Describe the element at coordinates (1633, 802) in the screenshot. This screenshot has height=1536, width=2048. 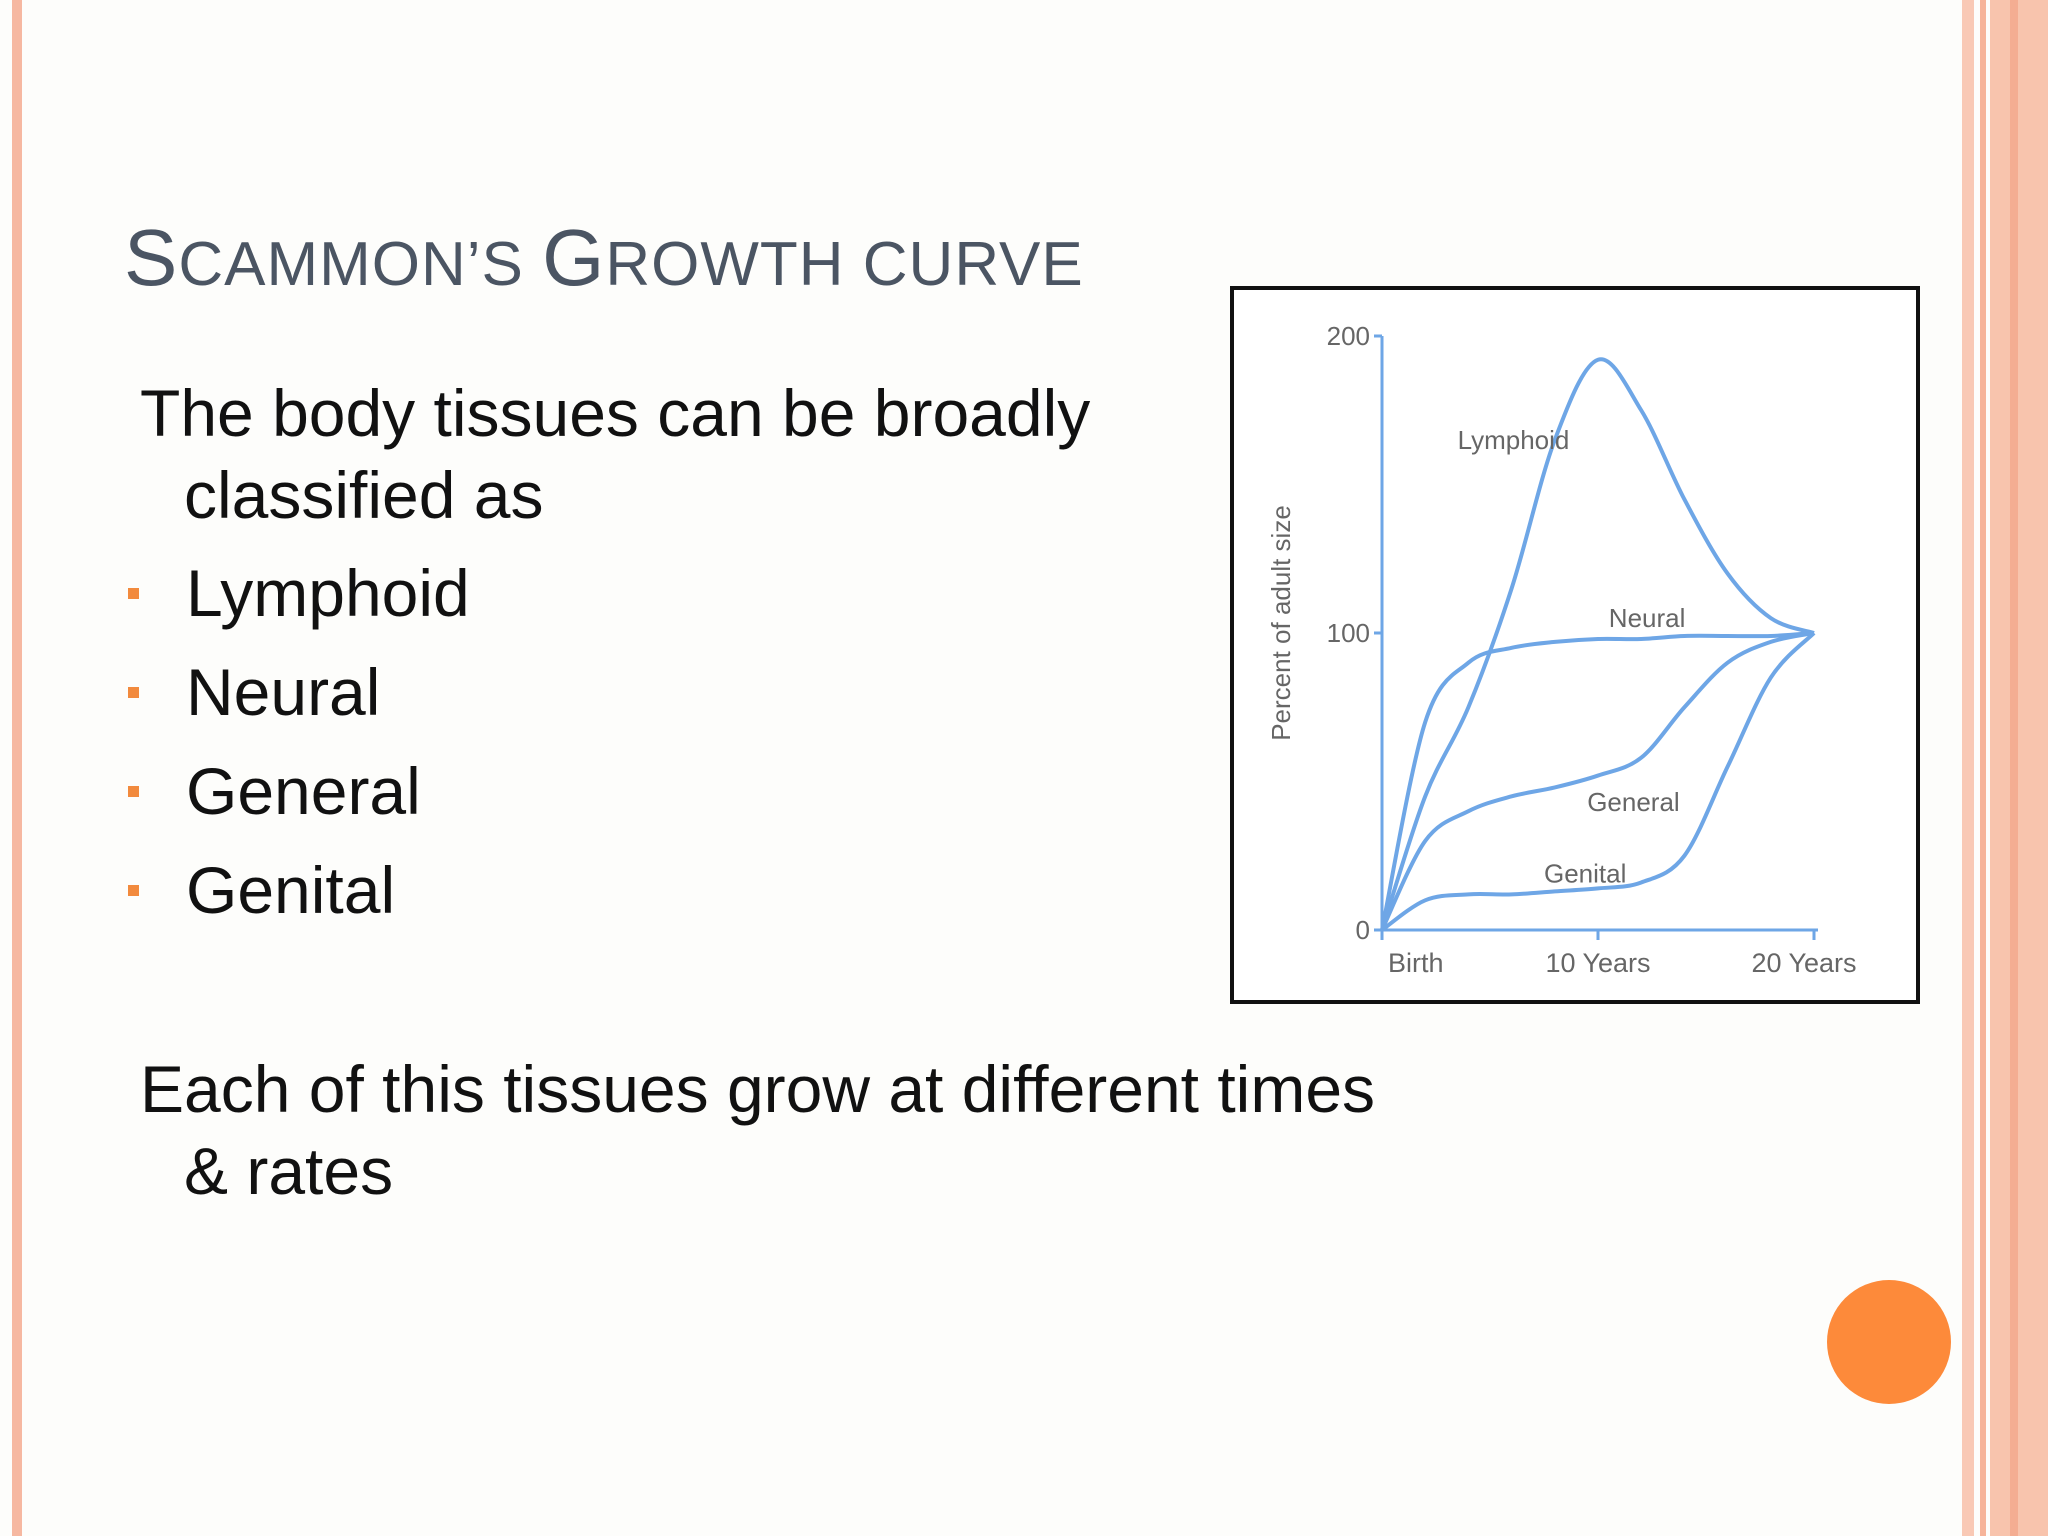
I see `series-label: General` at that location.